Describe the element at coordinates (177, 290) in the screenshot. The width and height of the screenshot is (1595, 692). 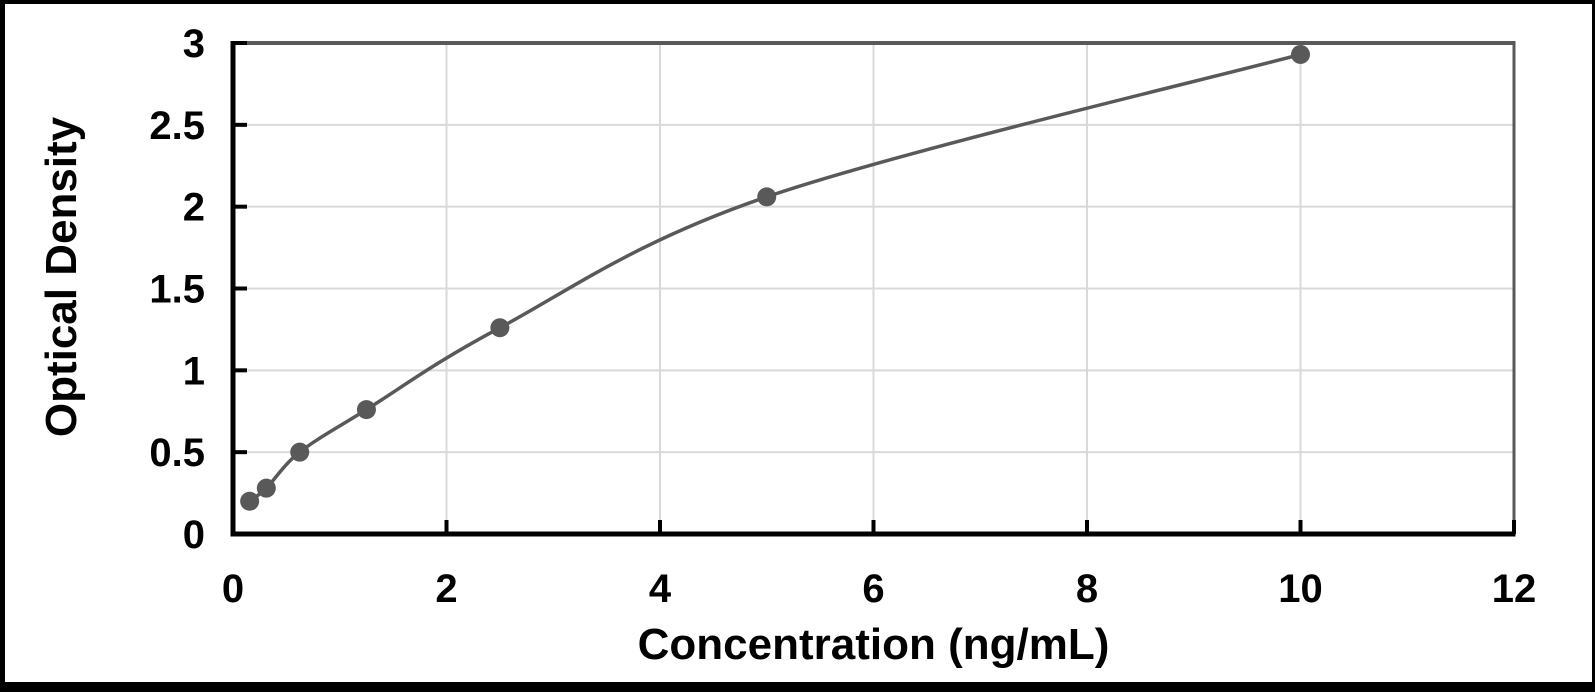
I see `y-tick-label: 1.5` at that location.